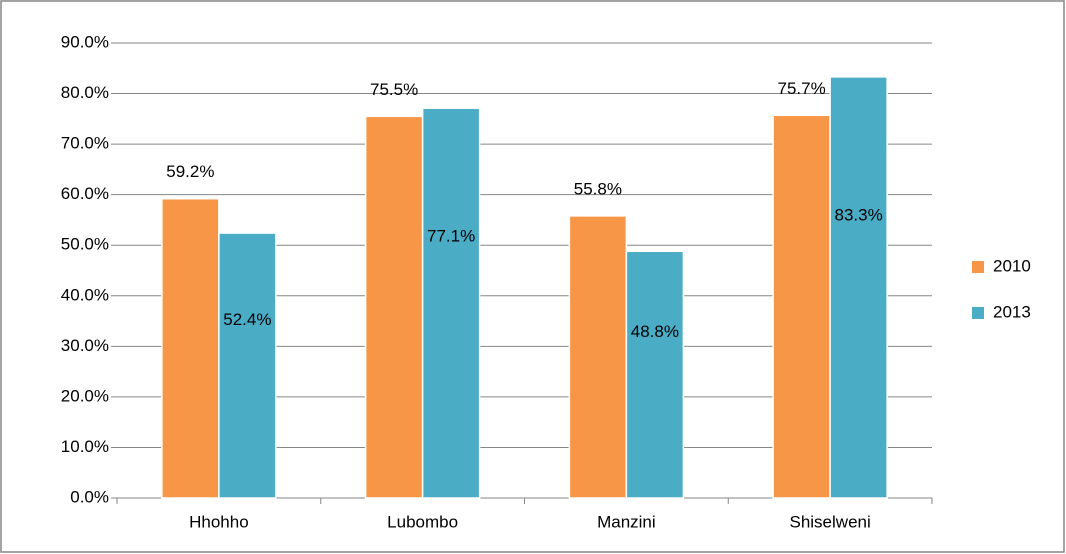  What do you see at coordinates (190, 171) in the screenshot?
I see `data-label: 59.2%` at bounding box center [190, 171].